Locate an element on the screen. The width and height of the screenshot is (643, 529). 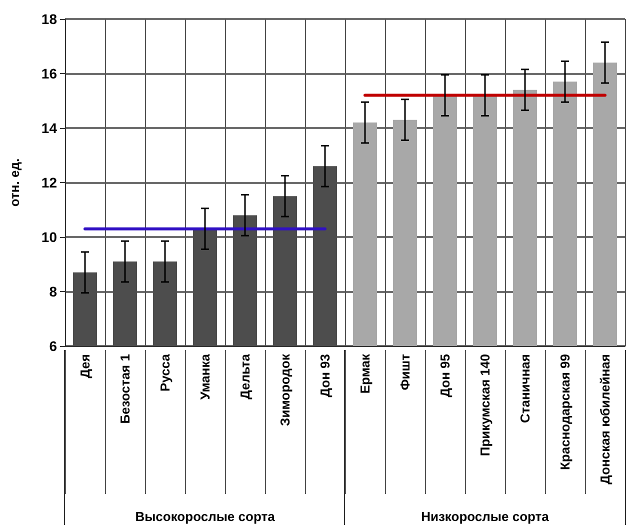
y-tick-label: 14 is located at coordinates (49, 128).